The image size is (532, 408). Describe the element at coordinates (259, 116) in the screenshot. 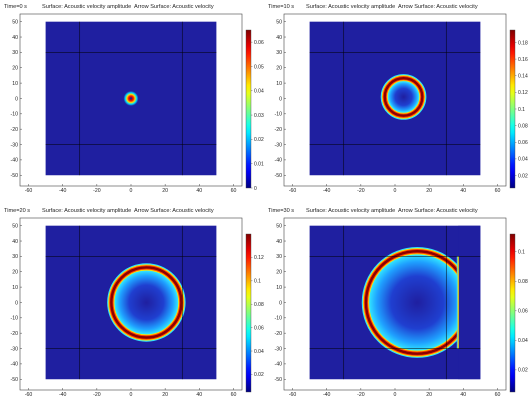

I see `colorbar-tick-label: 0.03` at that location.